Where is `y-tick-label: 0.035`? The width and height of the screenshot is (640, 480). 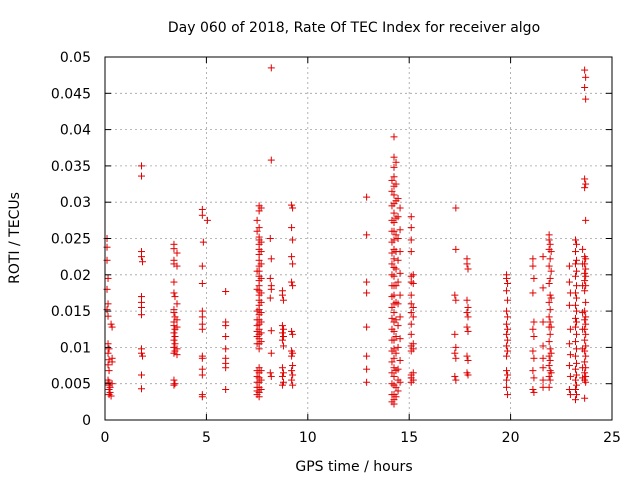 y-tick-label: 0.035 is located at coordinates (71, 167).